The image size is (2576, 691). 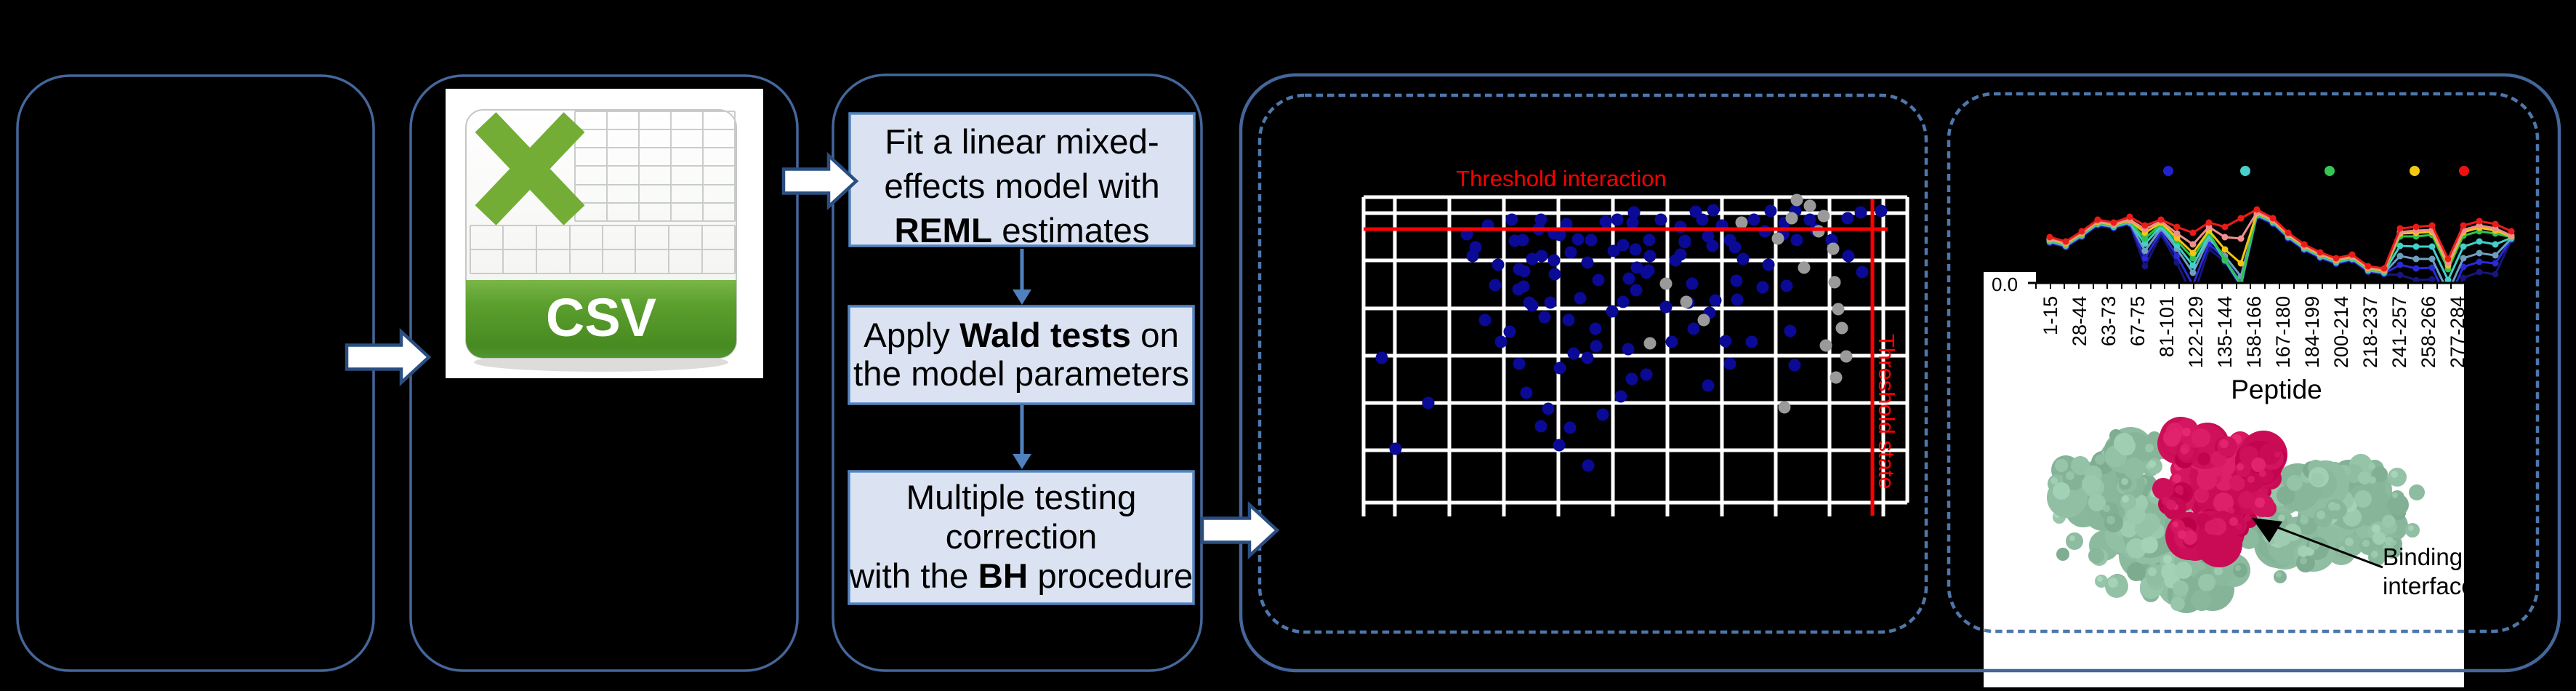 I want to click on svg-text: CSV, so click(x=601, y=317).